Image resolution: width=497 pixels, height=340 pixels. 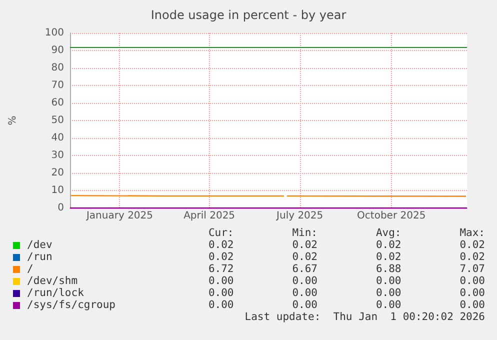 I want to click on y-tick-label: 10, so click(x=57, y=190).